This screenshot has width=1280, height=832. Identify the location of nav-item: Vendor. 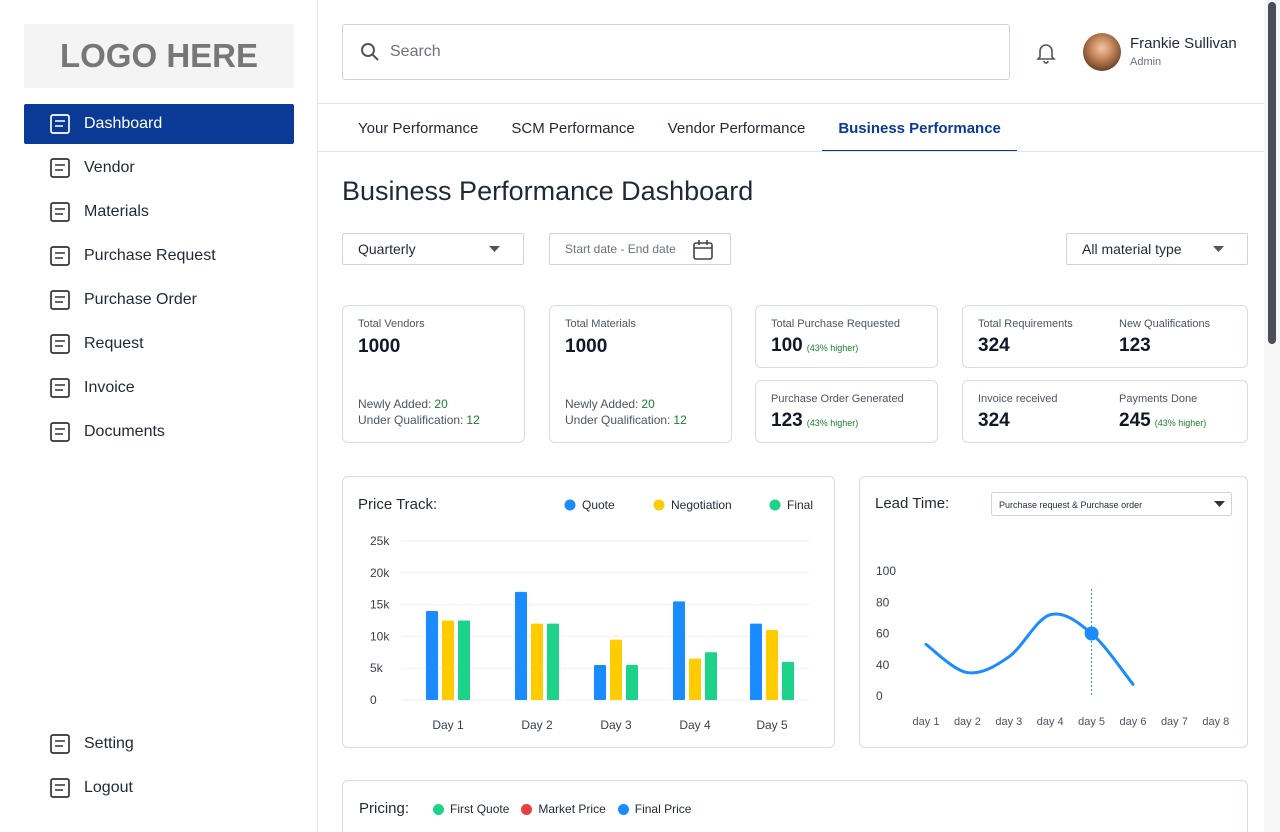
(159, 168).